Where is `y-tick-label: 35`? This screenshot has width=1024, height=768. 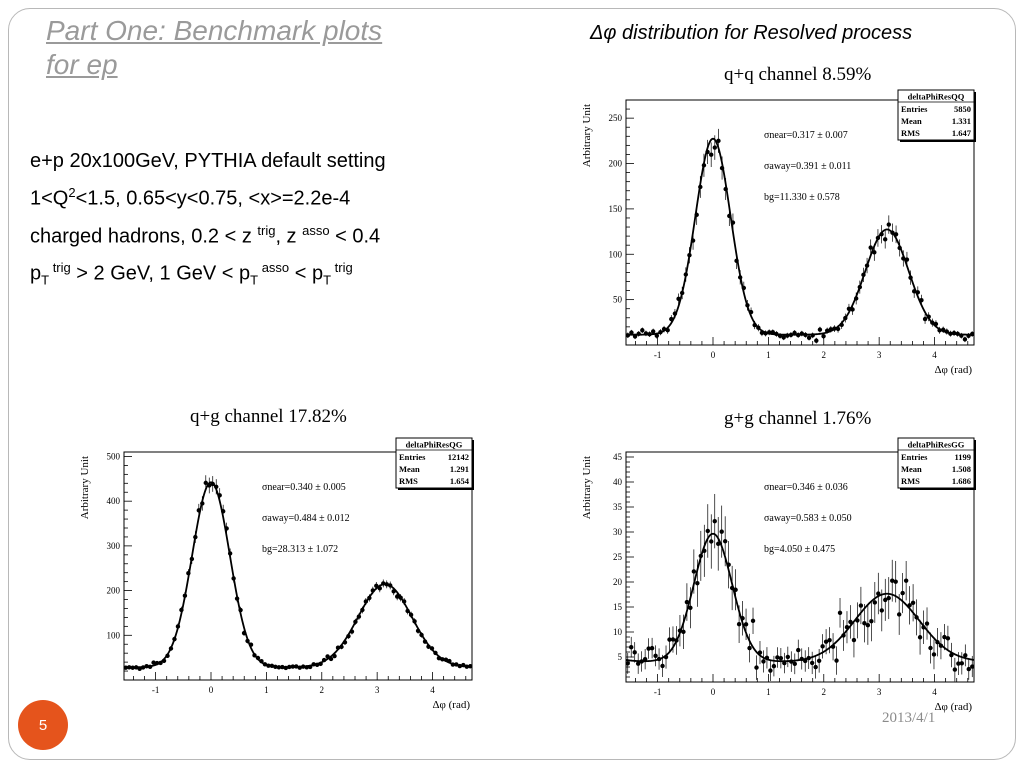
y-tick-label: 35 is located at coordinates (618, 507).